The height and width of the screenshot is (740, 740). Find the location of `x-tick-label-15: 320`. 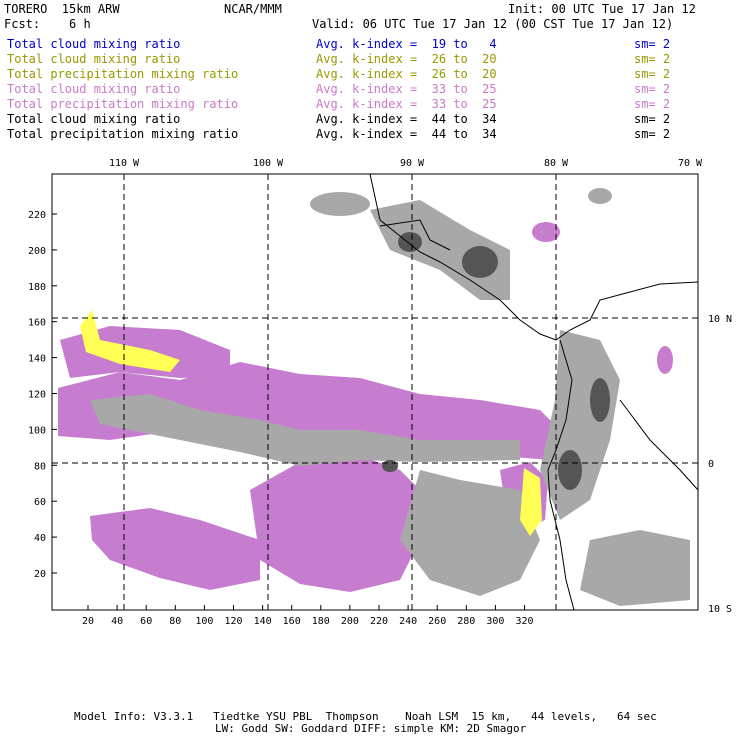

x-tick-label-15: 320 is located at coordinates (524, 621).